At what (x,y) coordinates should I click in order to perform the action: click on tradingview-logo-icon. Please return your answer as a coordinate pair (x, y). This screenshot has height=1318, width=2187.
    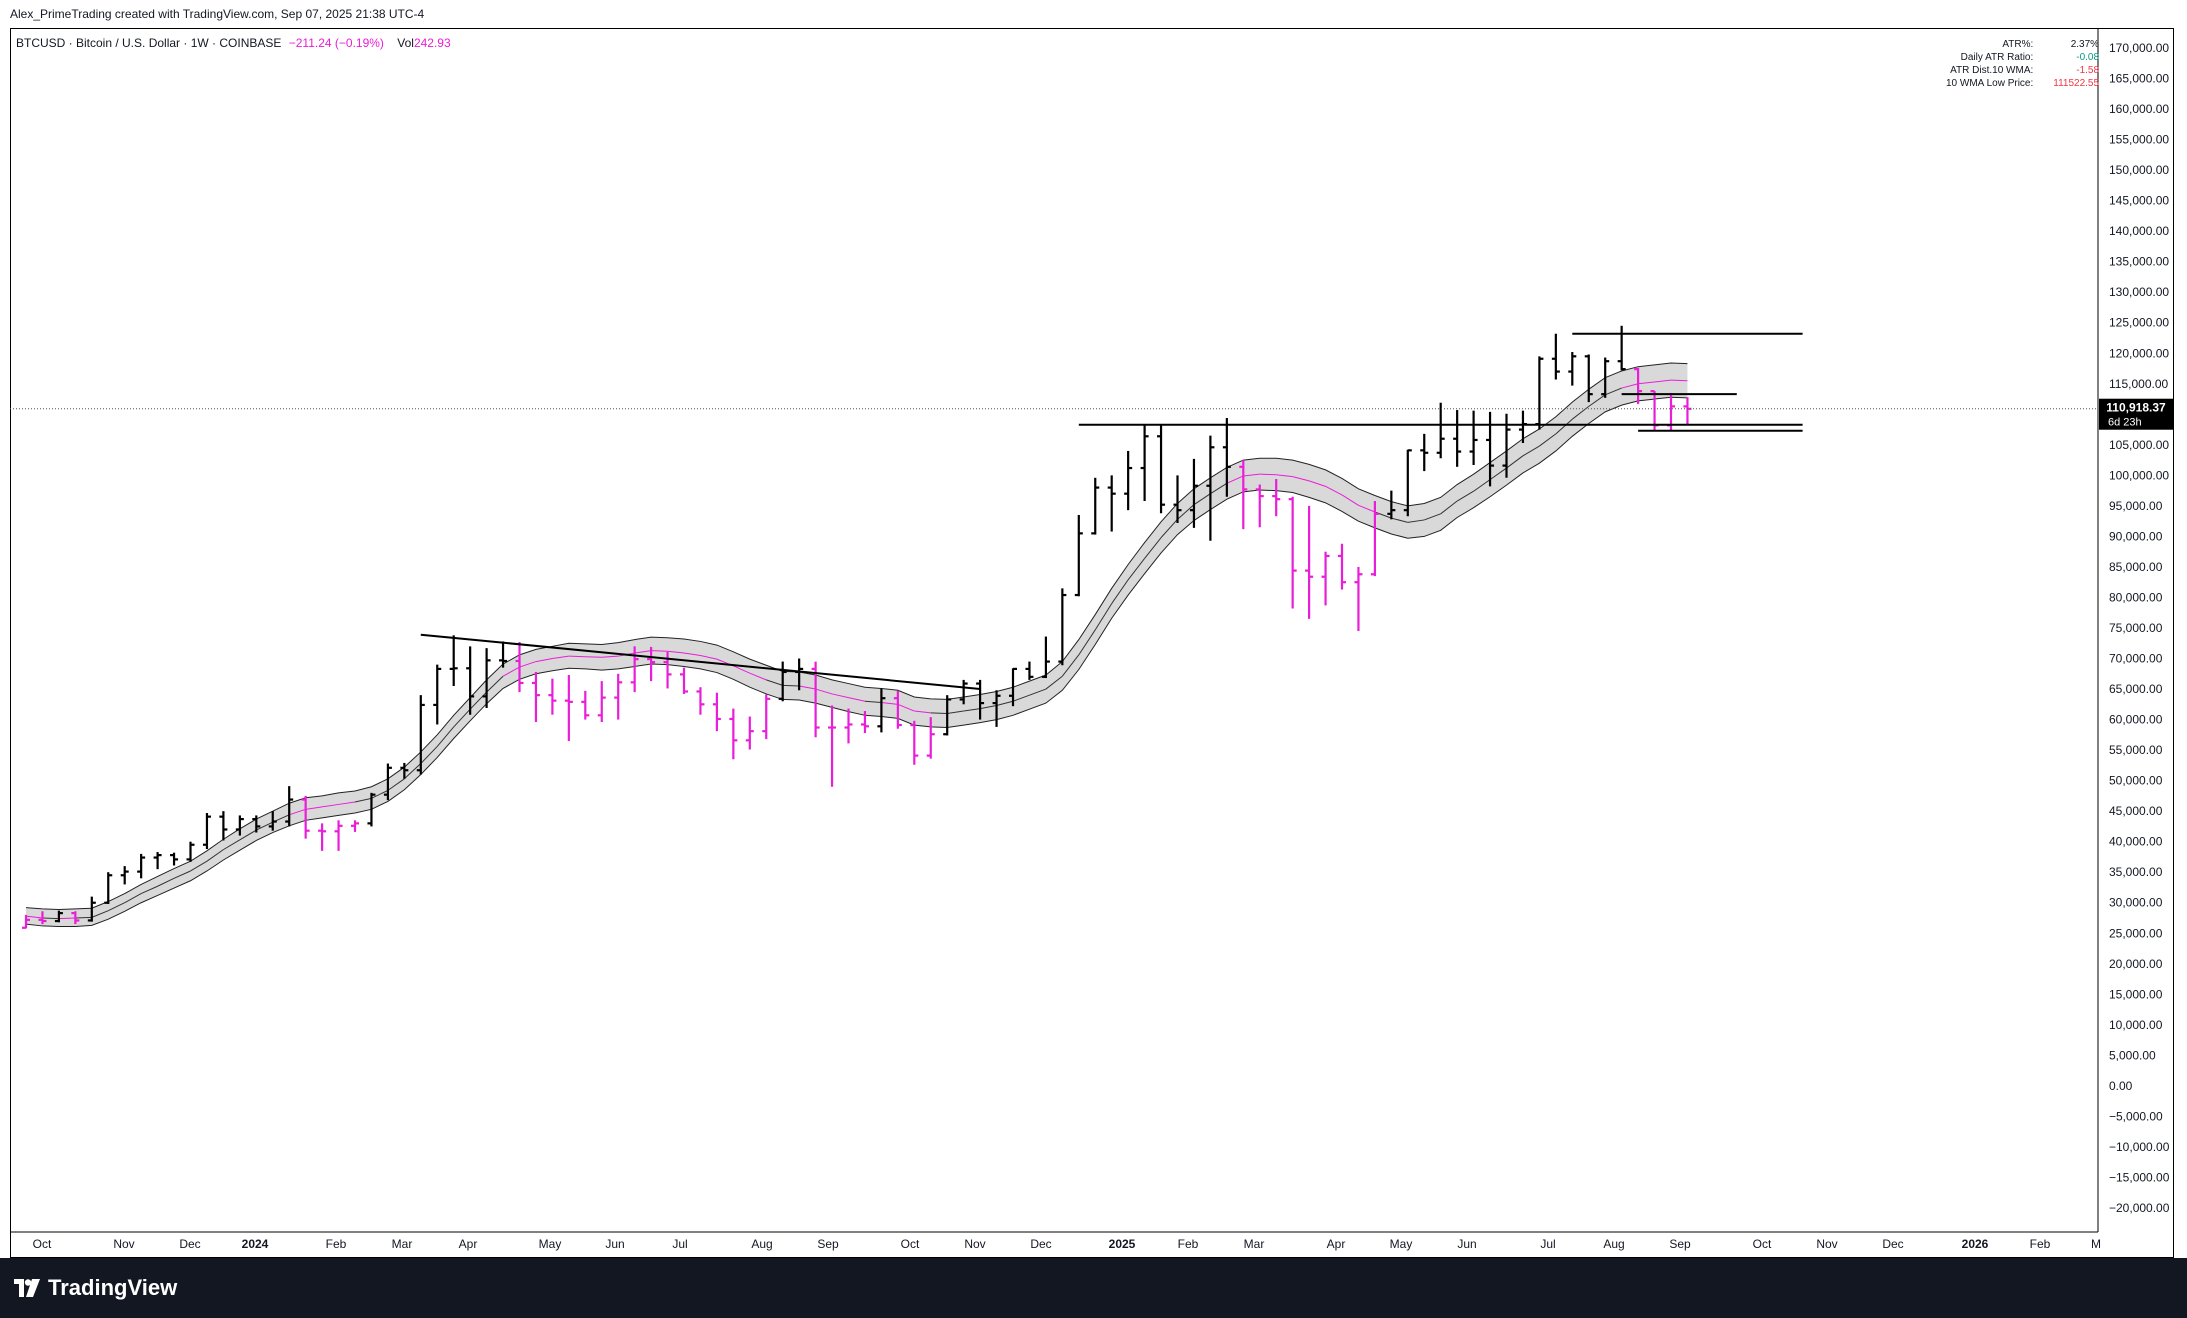
    Looking at the image, I should click on (27, 1288).